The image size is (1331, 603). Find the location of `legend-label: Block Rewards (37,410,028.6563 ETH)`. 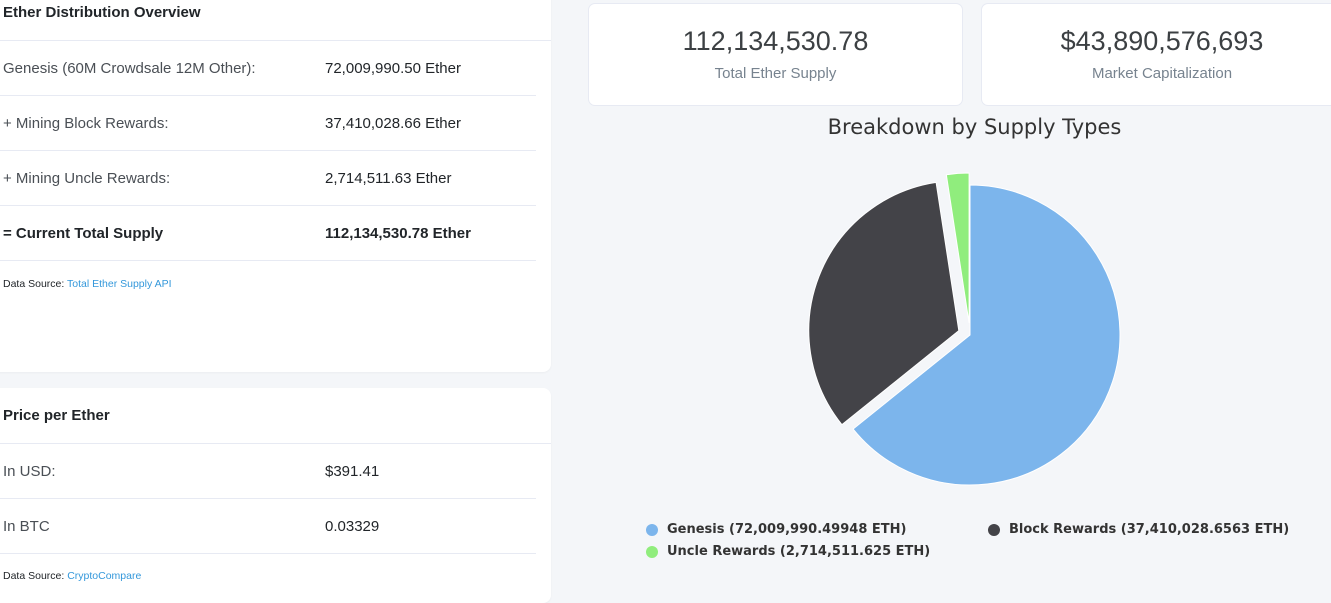

legend-label: Block Rewards (37,410,028.6563 ETH) is located at coordinates (1149, 529).